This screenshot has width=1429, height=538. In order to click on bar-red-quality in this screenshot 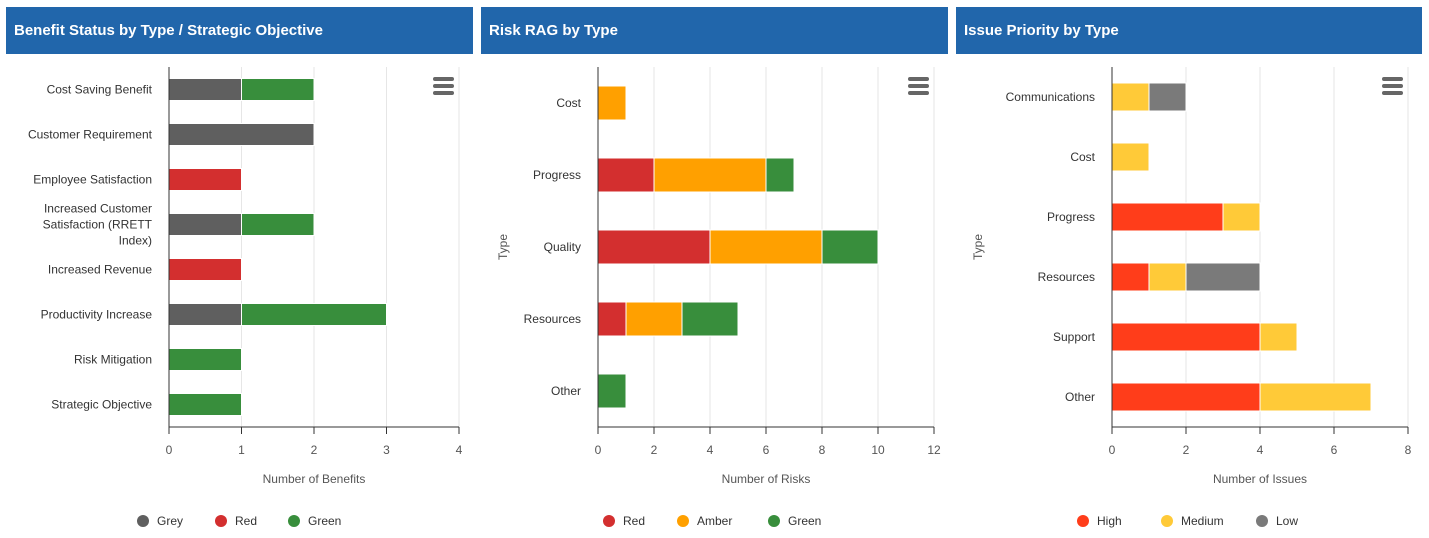, I will do `click(654, 247)`.